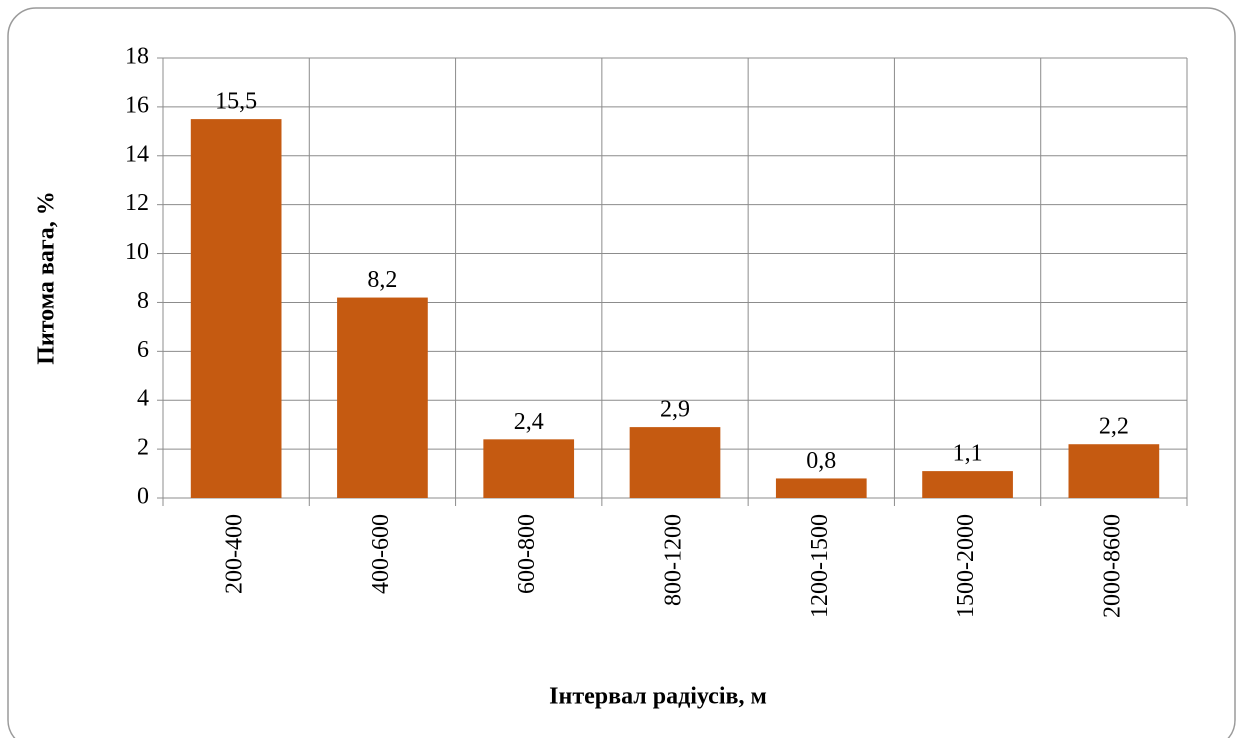 The width and height of the screenshot is (1243, 738). I want to click on x-axis-title: Інтервал радіусів, м, so click(658, 697).